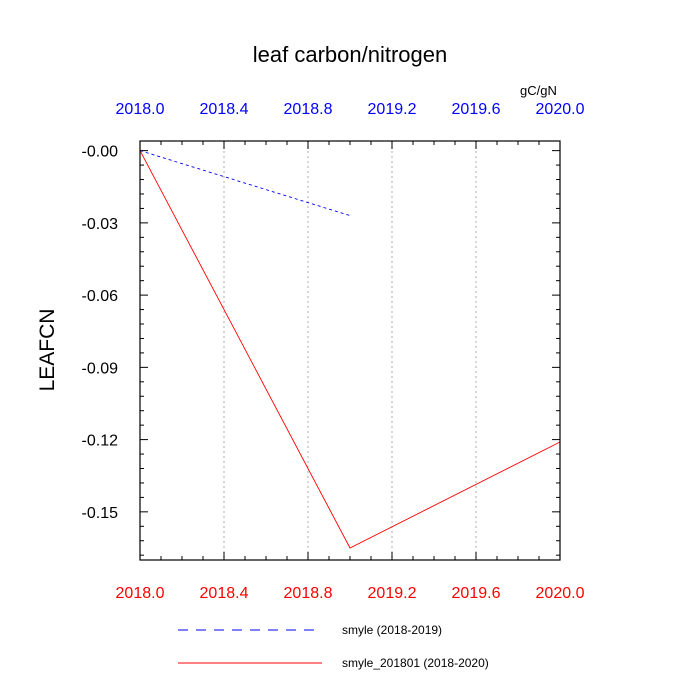 This screenshot has height=700, width=700. I want to click on y-tick-label: -0.15, so click(100, 513).